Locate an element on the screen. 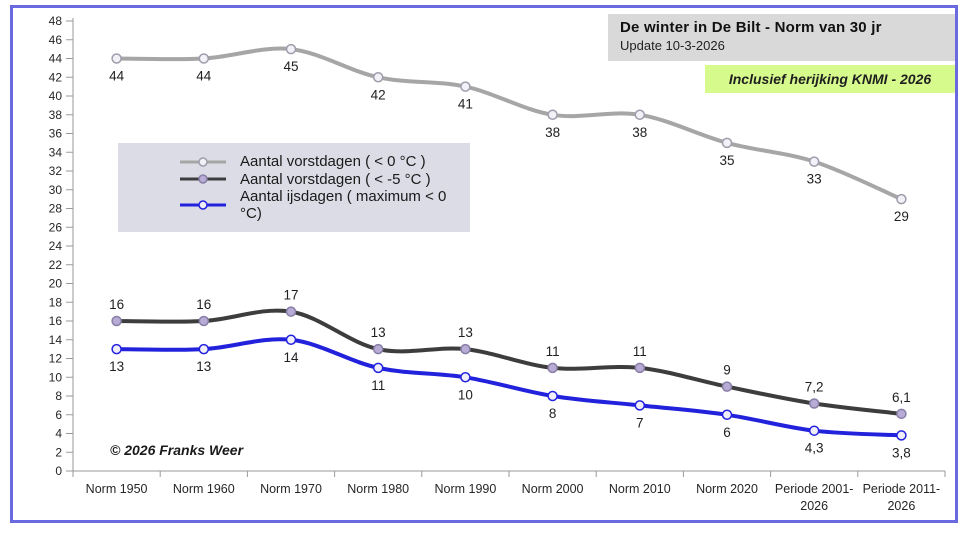 This screenshot has height=537, width=978. x-axis-label: Norm 2010 is located at coordinates (640, 489).